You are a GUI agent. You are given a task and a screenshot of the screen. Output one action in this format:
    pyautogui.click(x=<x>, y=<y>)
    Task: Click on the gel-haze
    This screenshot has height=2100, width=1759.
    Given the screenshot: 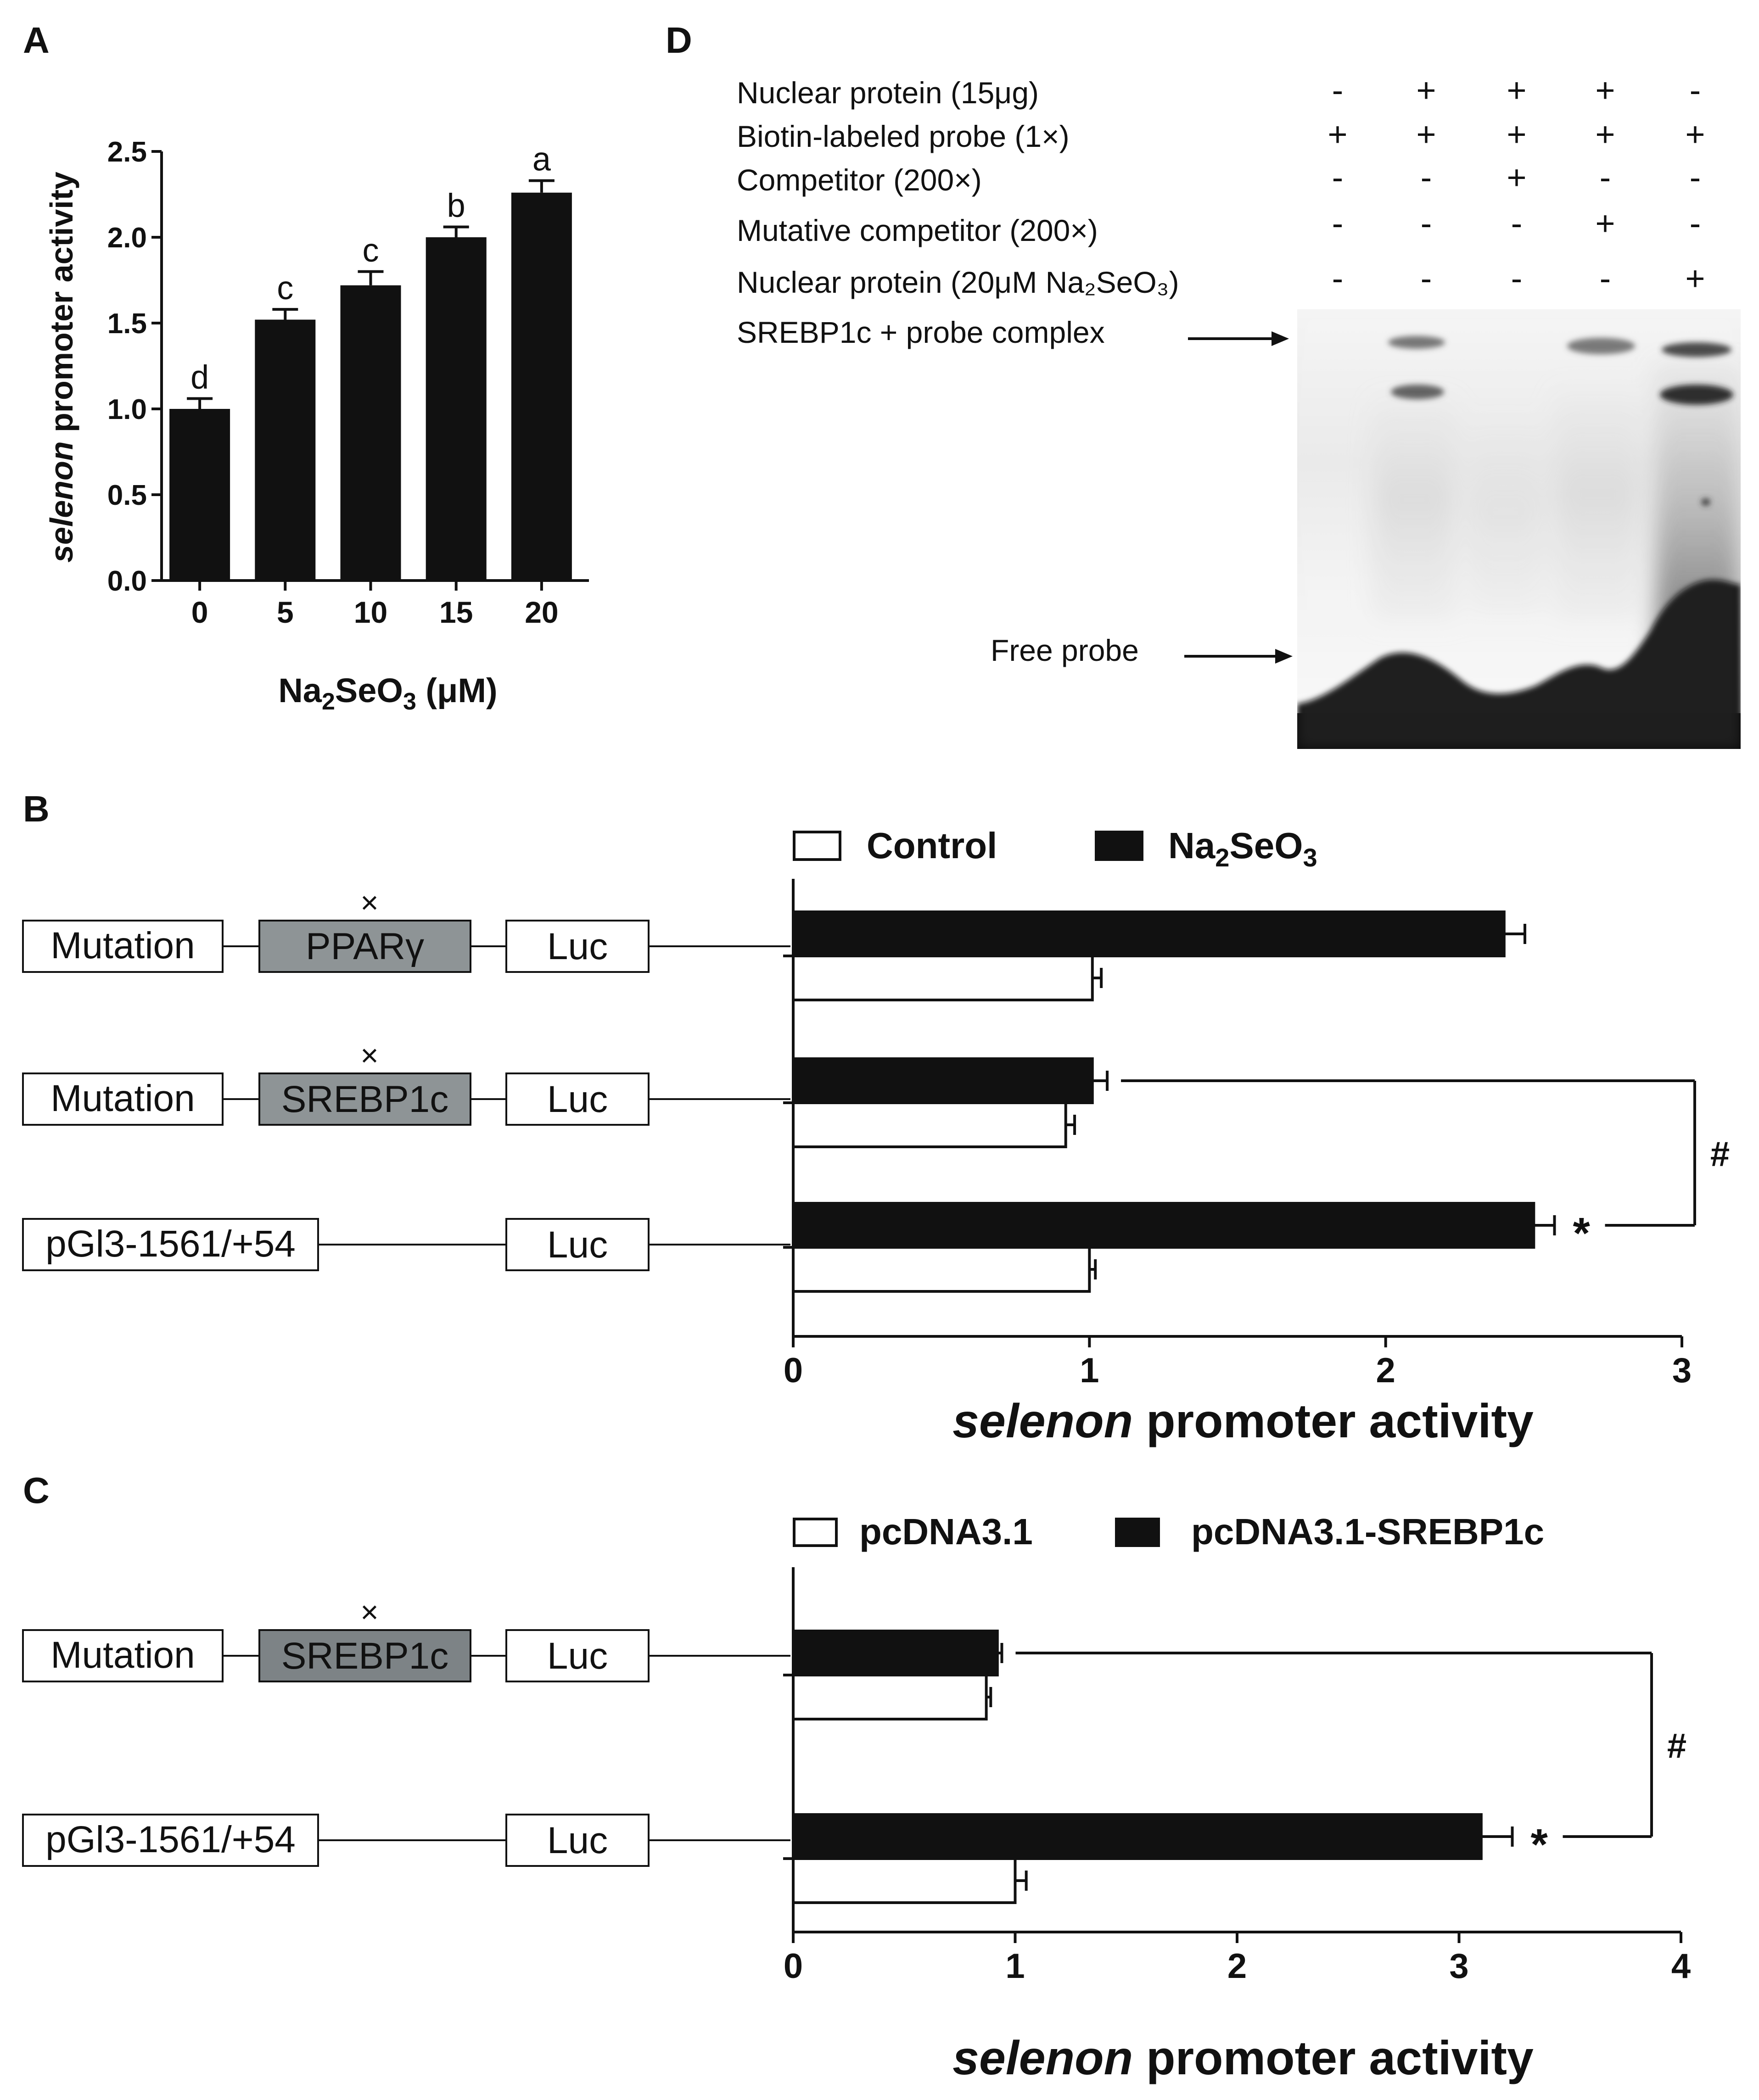 What is the action you would take?
    pyautogui.click(x=1519, y=529)
    